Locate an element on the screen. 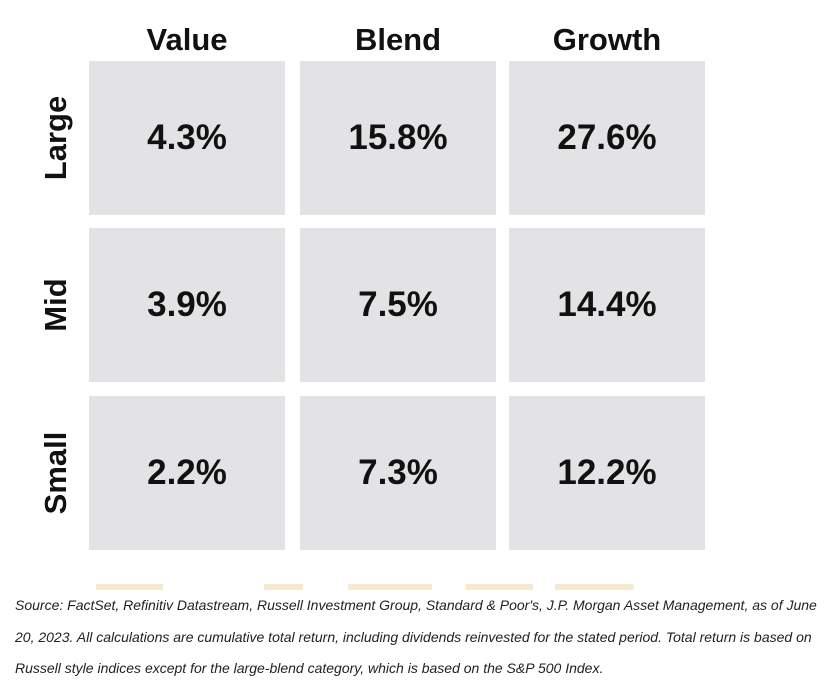  row-header-label: Mid is located at coordinates (55, 305).